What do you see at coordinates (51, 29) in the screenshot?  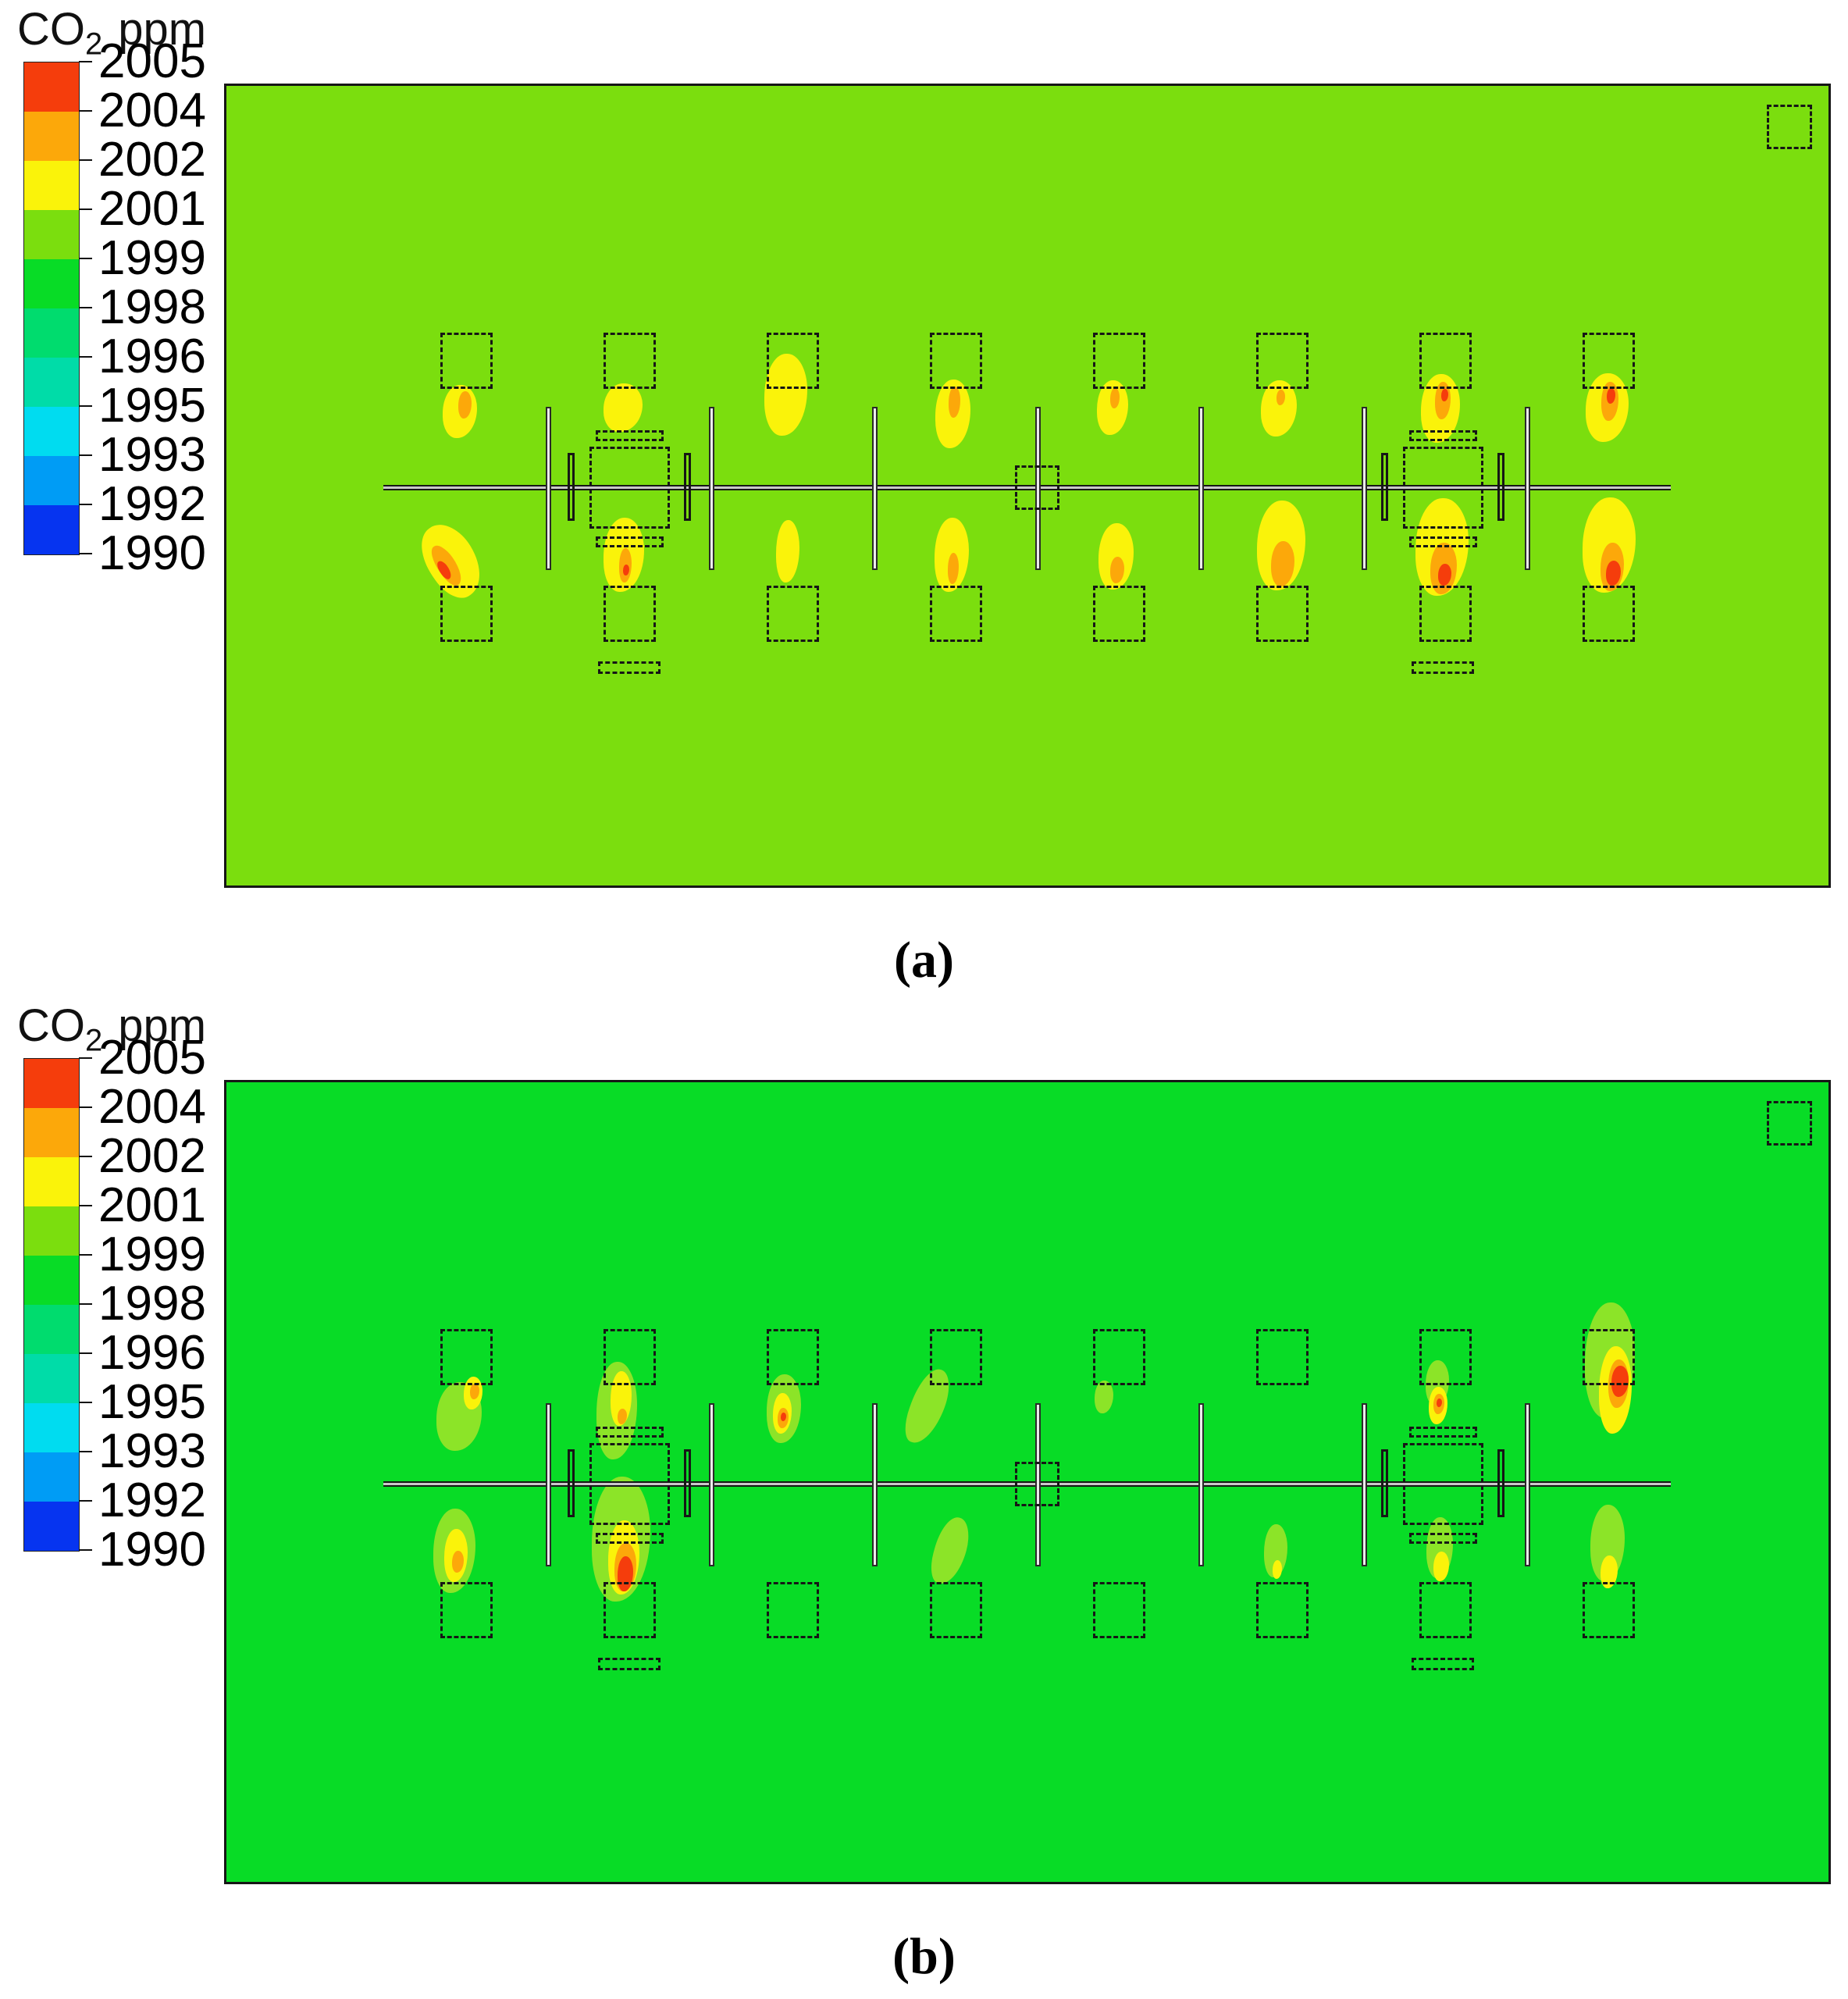 I see `colorbar-title-main: CO` at bounding box center [51, 29].